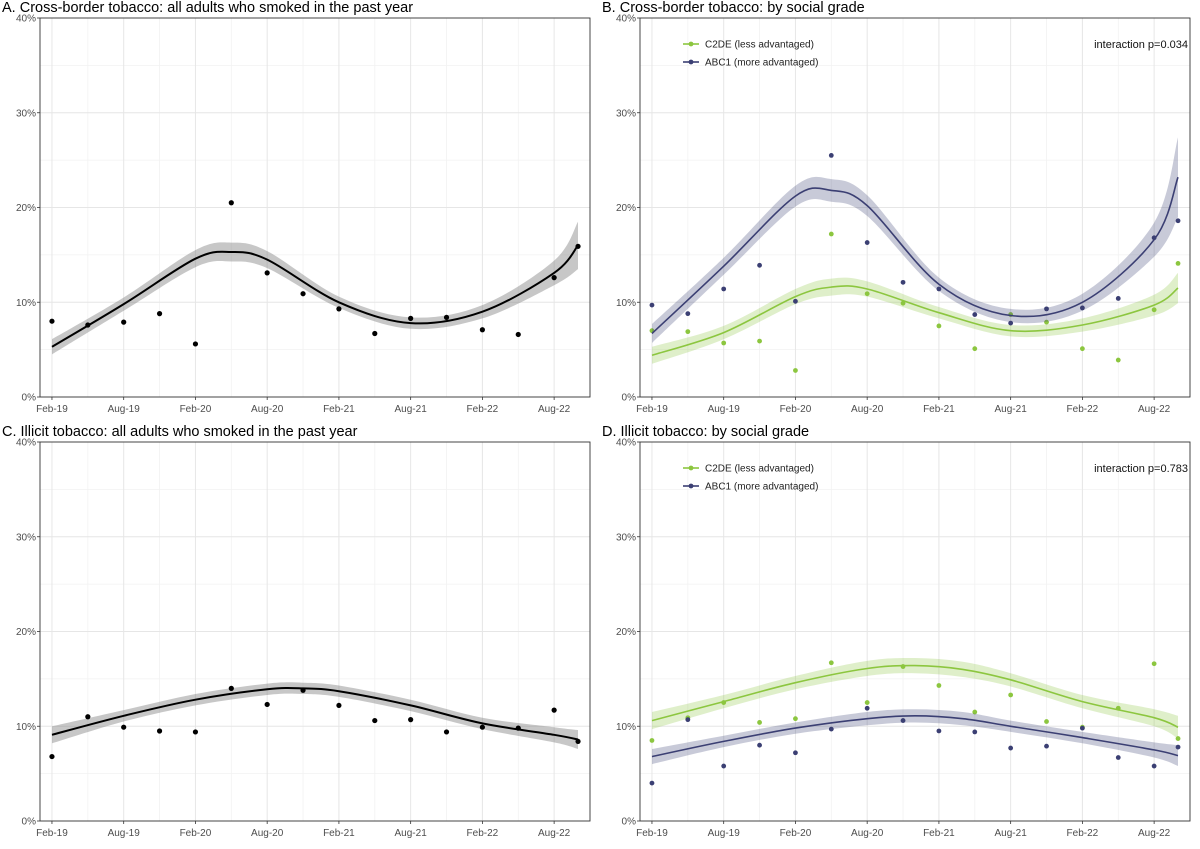 The height and width of the screenshot is (849, 1200). Describe the element at coordinates (796, 833) in the screenshot. I see `x-tick-label: Feb-20` at that location.